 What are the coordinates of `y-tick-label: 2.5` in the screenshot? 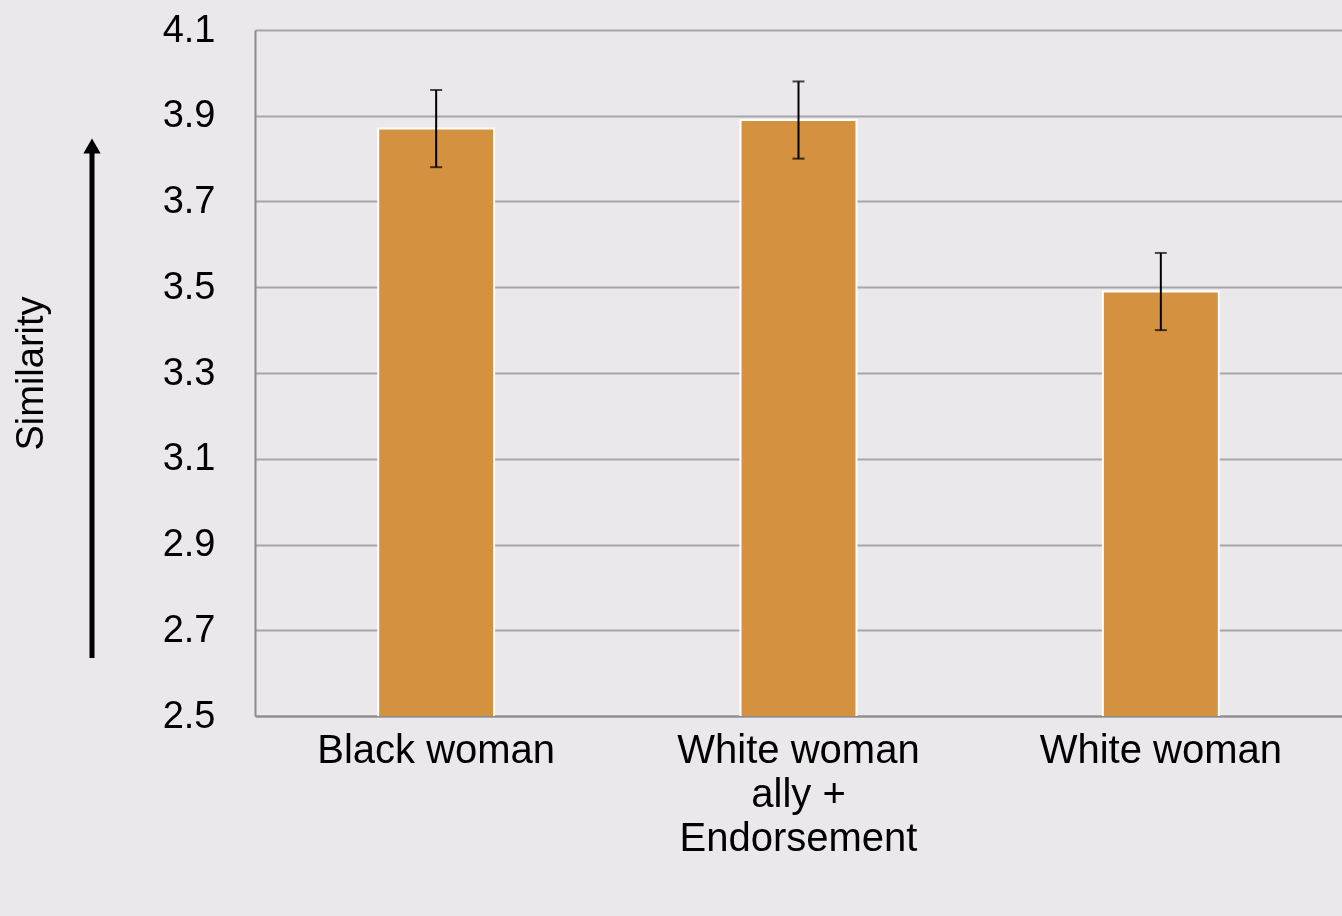 It's located at (189, 714).